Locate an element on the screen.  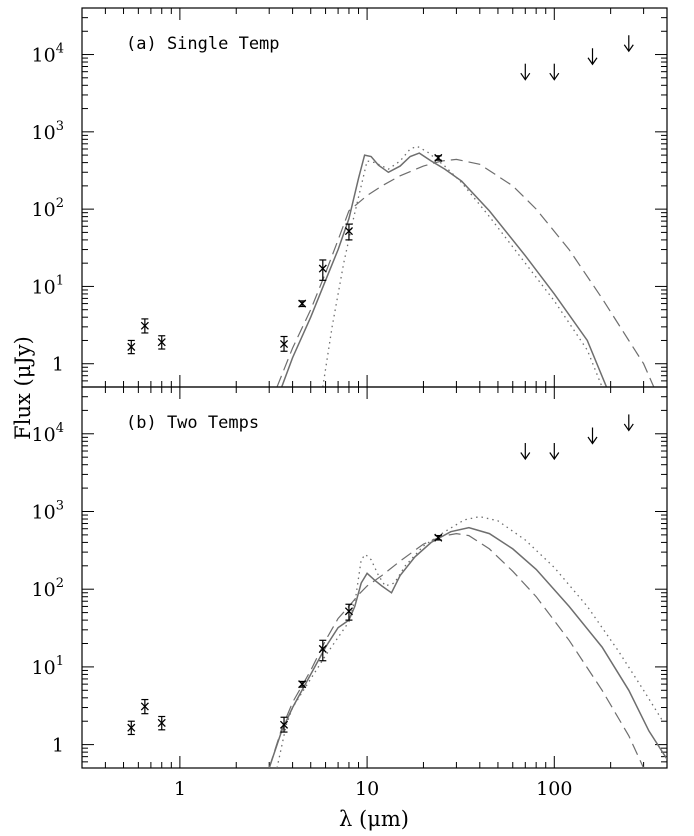
y-axis-label: Flux (μJy) is located at coordinates (23, 388).